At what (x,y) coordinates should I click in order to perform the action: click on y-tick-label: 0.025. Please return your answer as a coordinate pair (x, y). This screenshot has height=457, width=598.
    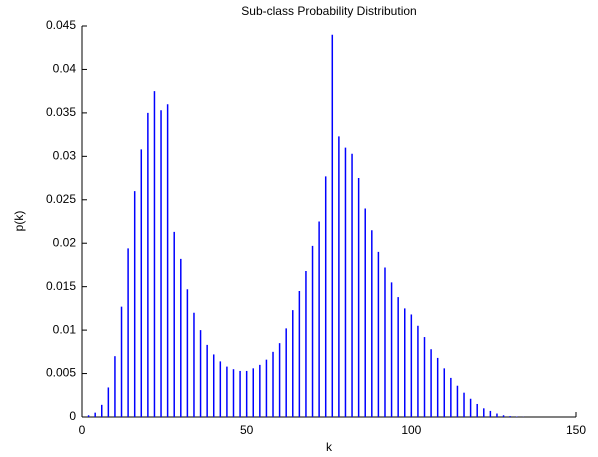
    Looking at the image, I should click on (61, 199).